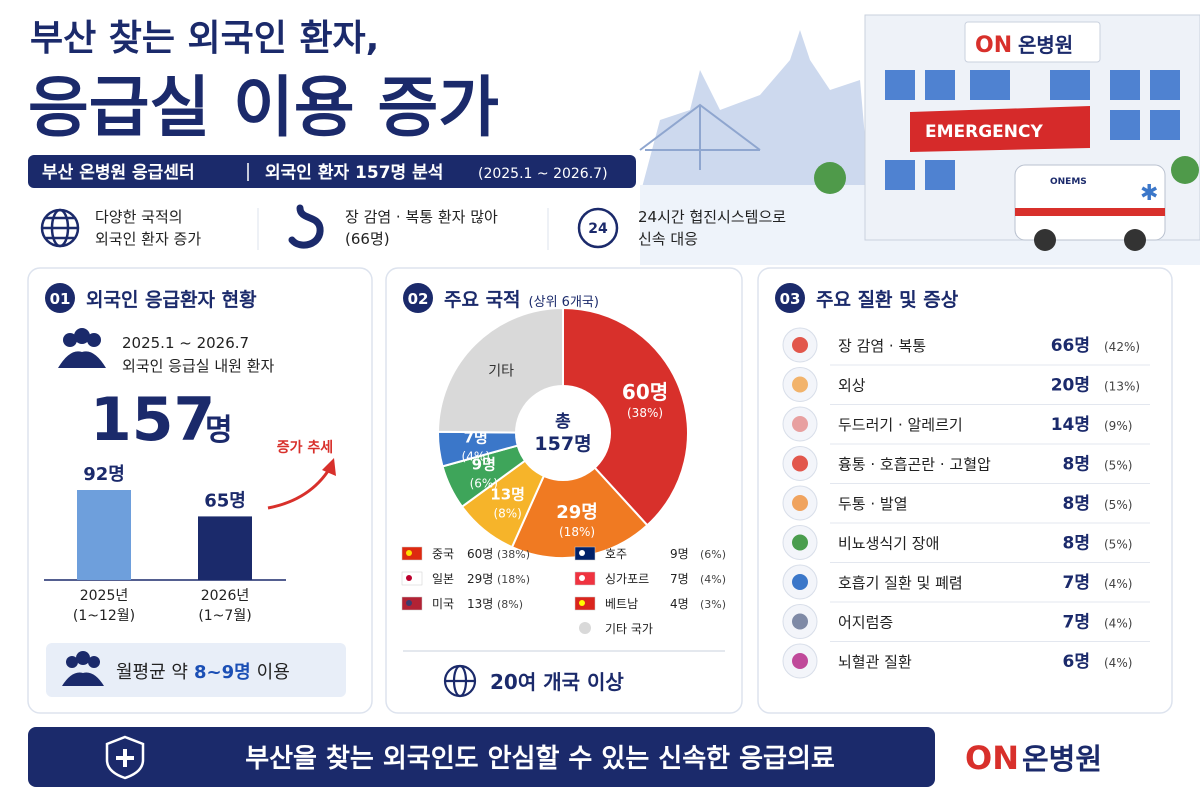 This screenshot has width=1200, height=800. I want to click on panel-number: 03, so click(790, 299).